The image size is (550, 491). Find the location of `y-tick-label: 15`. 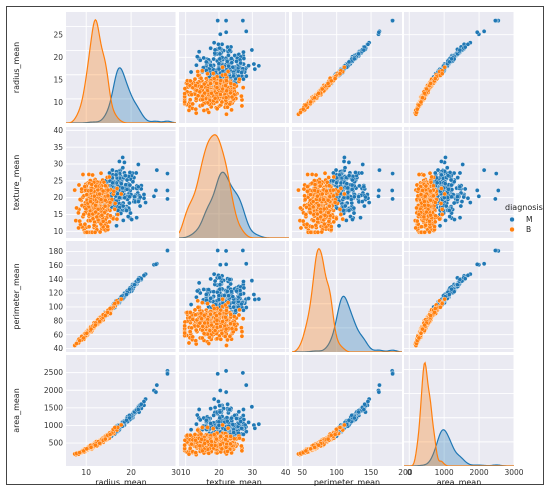

y-tick-label: 15 is located at coordinates (58, 214).